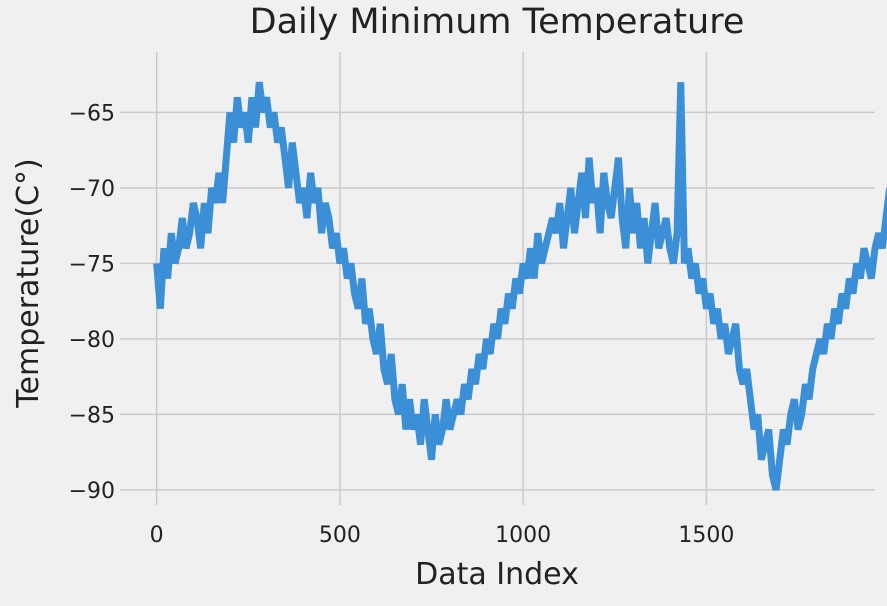 This screenshot has height=606, width=887. Describe the element at coordinates (442, 535) in the screenshot. I see `x-tick-labels: 0 500 1000 1500` at that location.